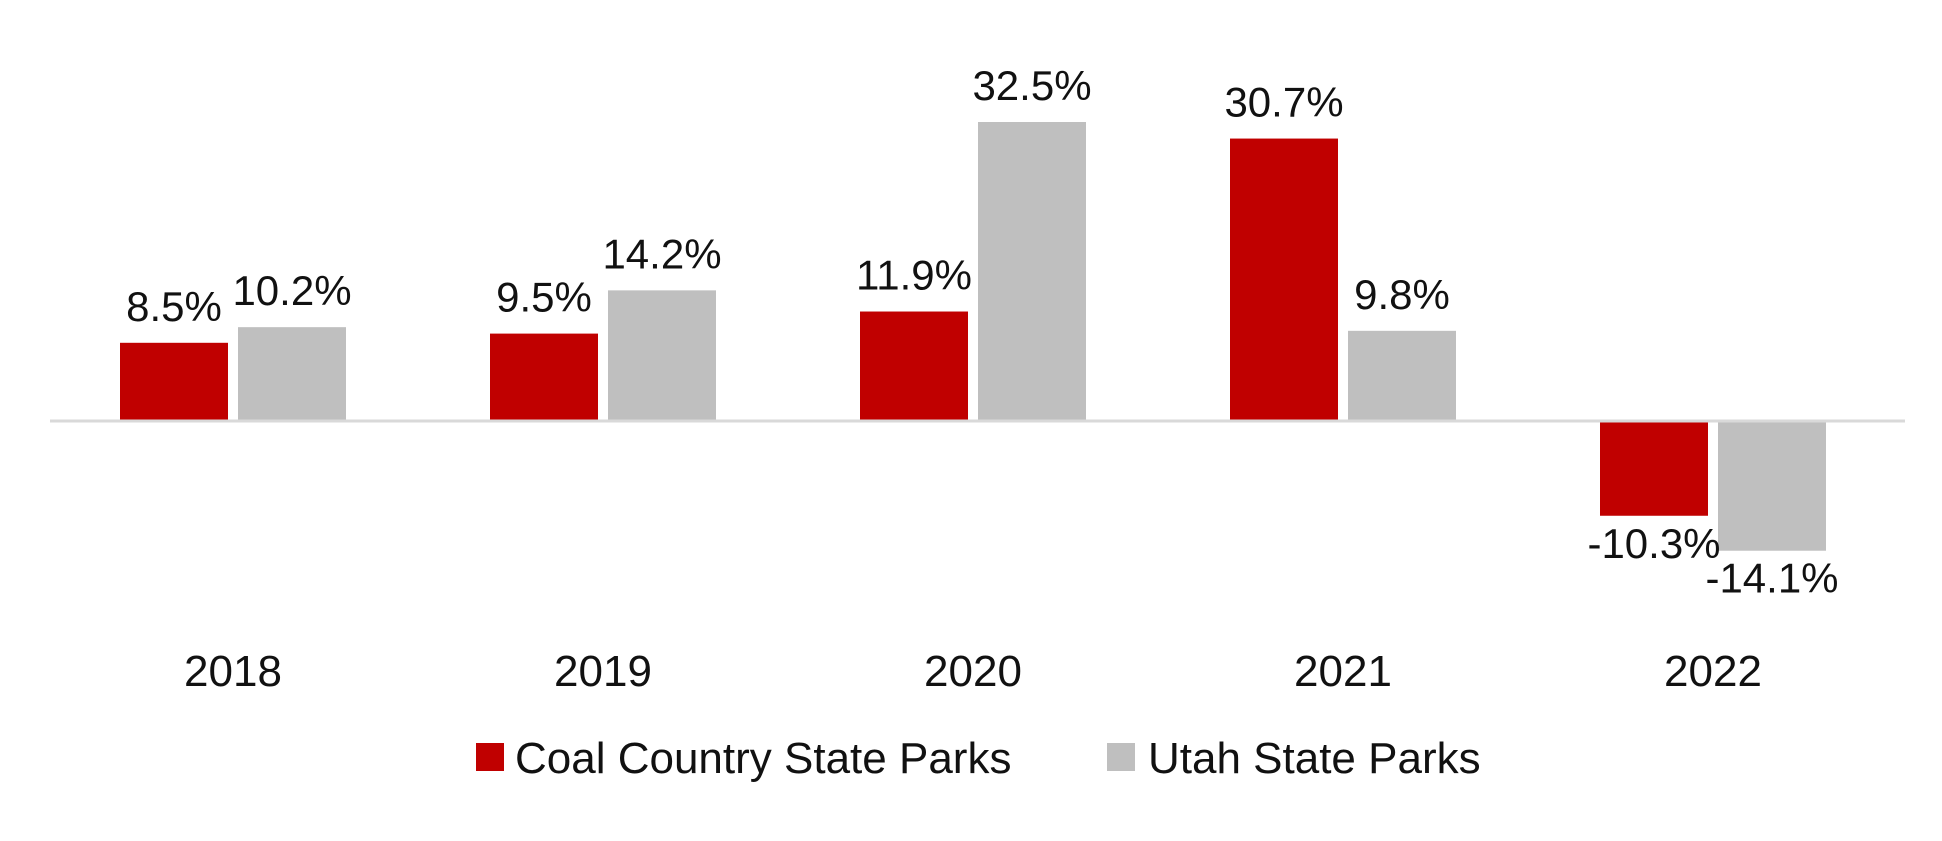 Image resolution: width=1942 pixels, height=841 pixels. I want to click on data-label-coal-country-2022: -10.3%, so click(1653, 543).